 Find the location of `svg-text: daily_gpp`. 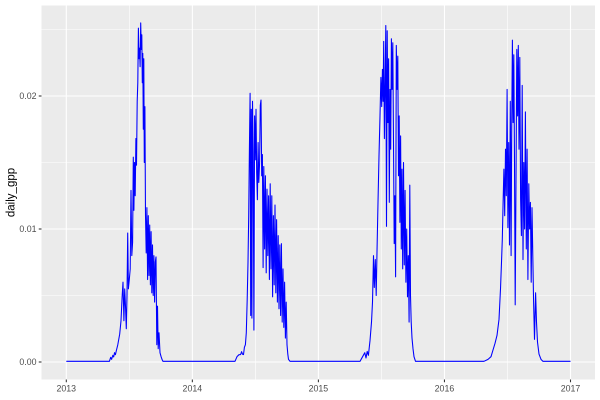

svg-text: daily_gpp is located at coordinates (12, 192).